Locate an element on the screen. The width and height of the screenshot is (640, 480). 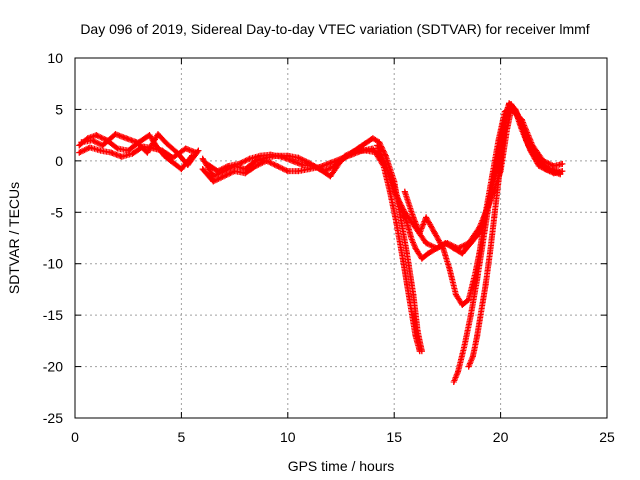
x-tick-label: 25 is located at coordinates (607, 437).